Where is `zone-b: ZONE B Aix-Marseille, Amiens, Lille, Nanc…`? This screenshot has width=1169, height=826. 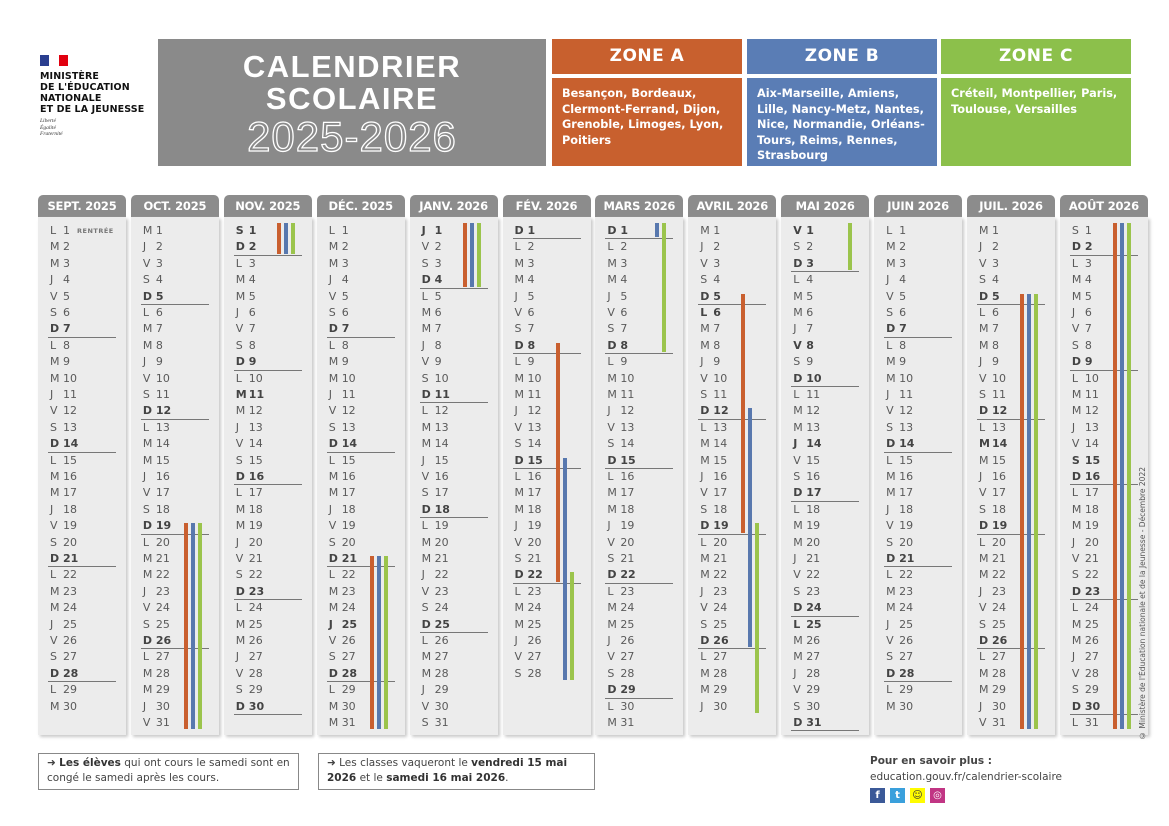
zone-b: ZONE B Aix-Marseille, Amiens, Lille, Nanc… is located at coordinates (842, 102).